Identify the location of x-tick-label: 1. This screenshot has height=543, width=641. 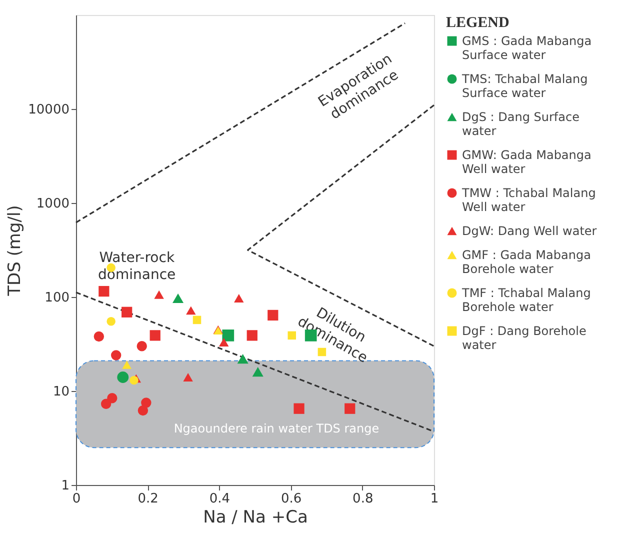
(434, 499).